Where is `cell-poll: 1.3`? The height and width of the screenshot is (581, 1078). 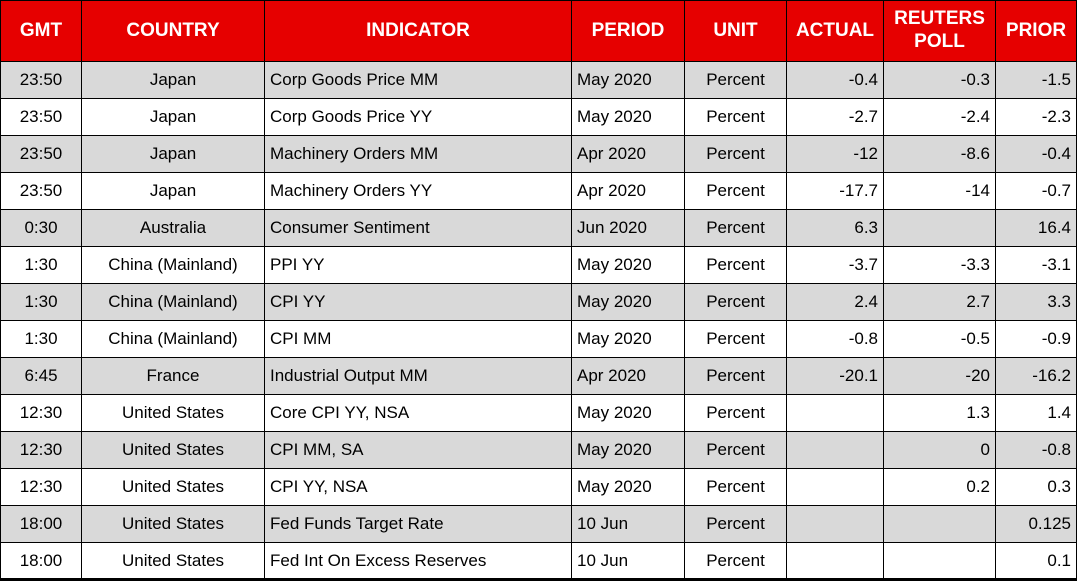 cell-poll: 1.3 is located at coordinates (939, 413).